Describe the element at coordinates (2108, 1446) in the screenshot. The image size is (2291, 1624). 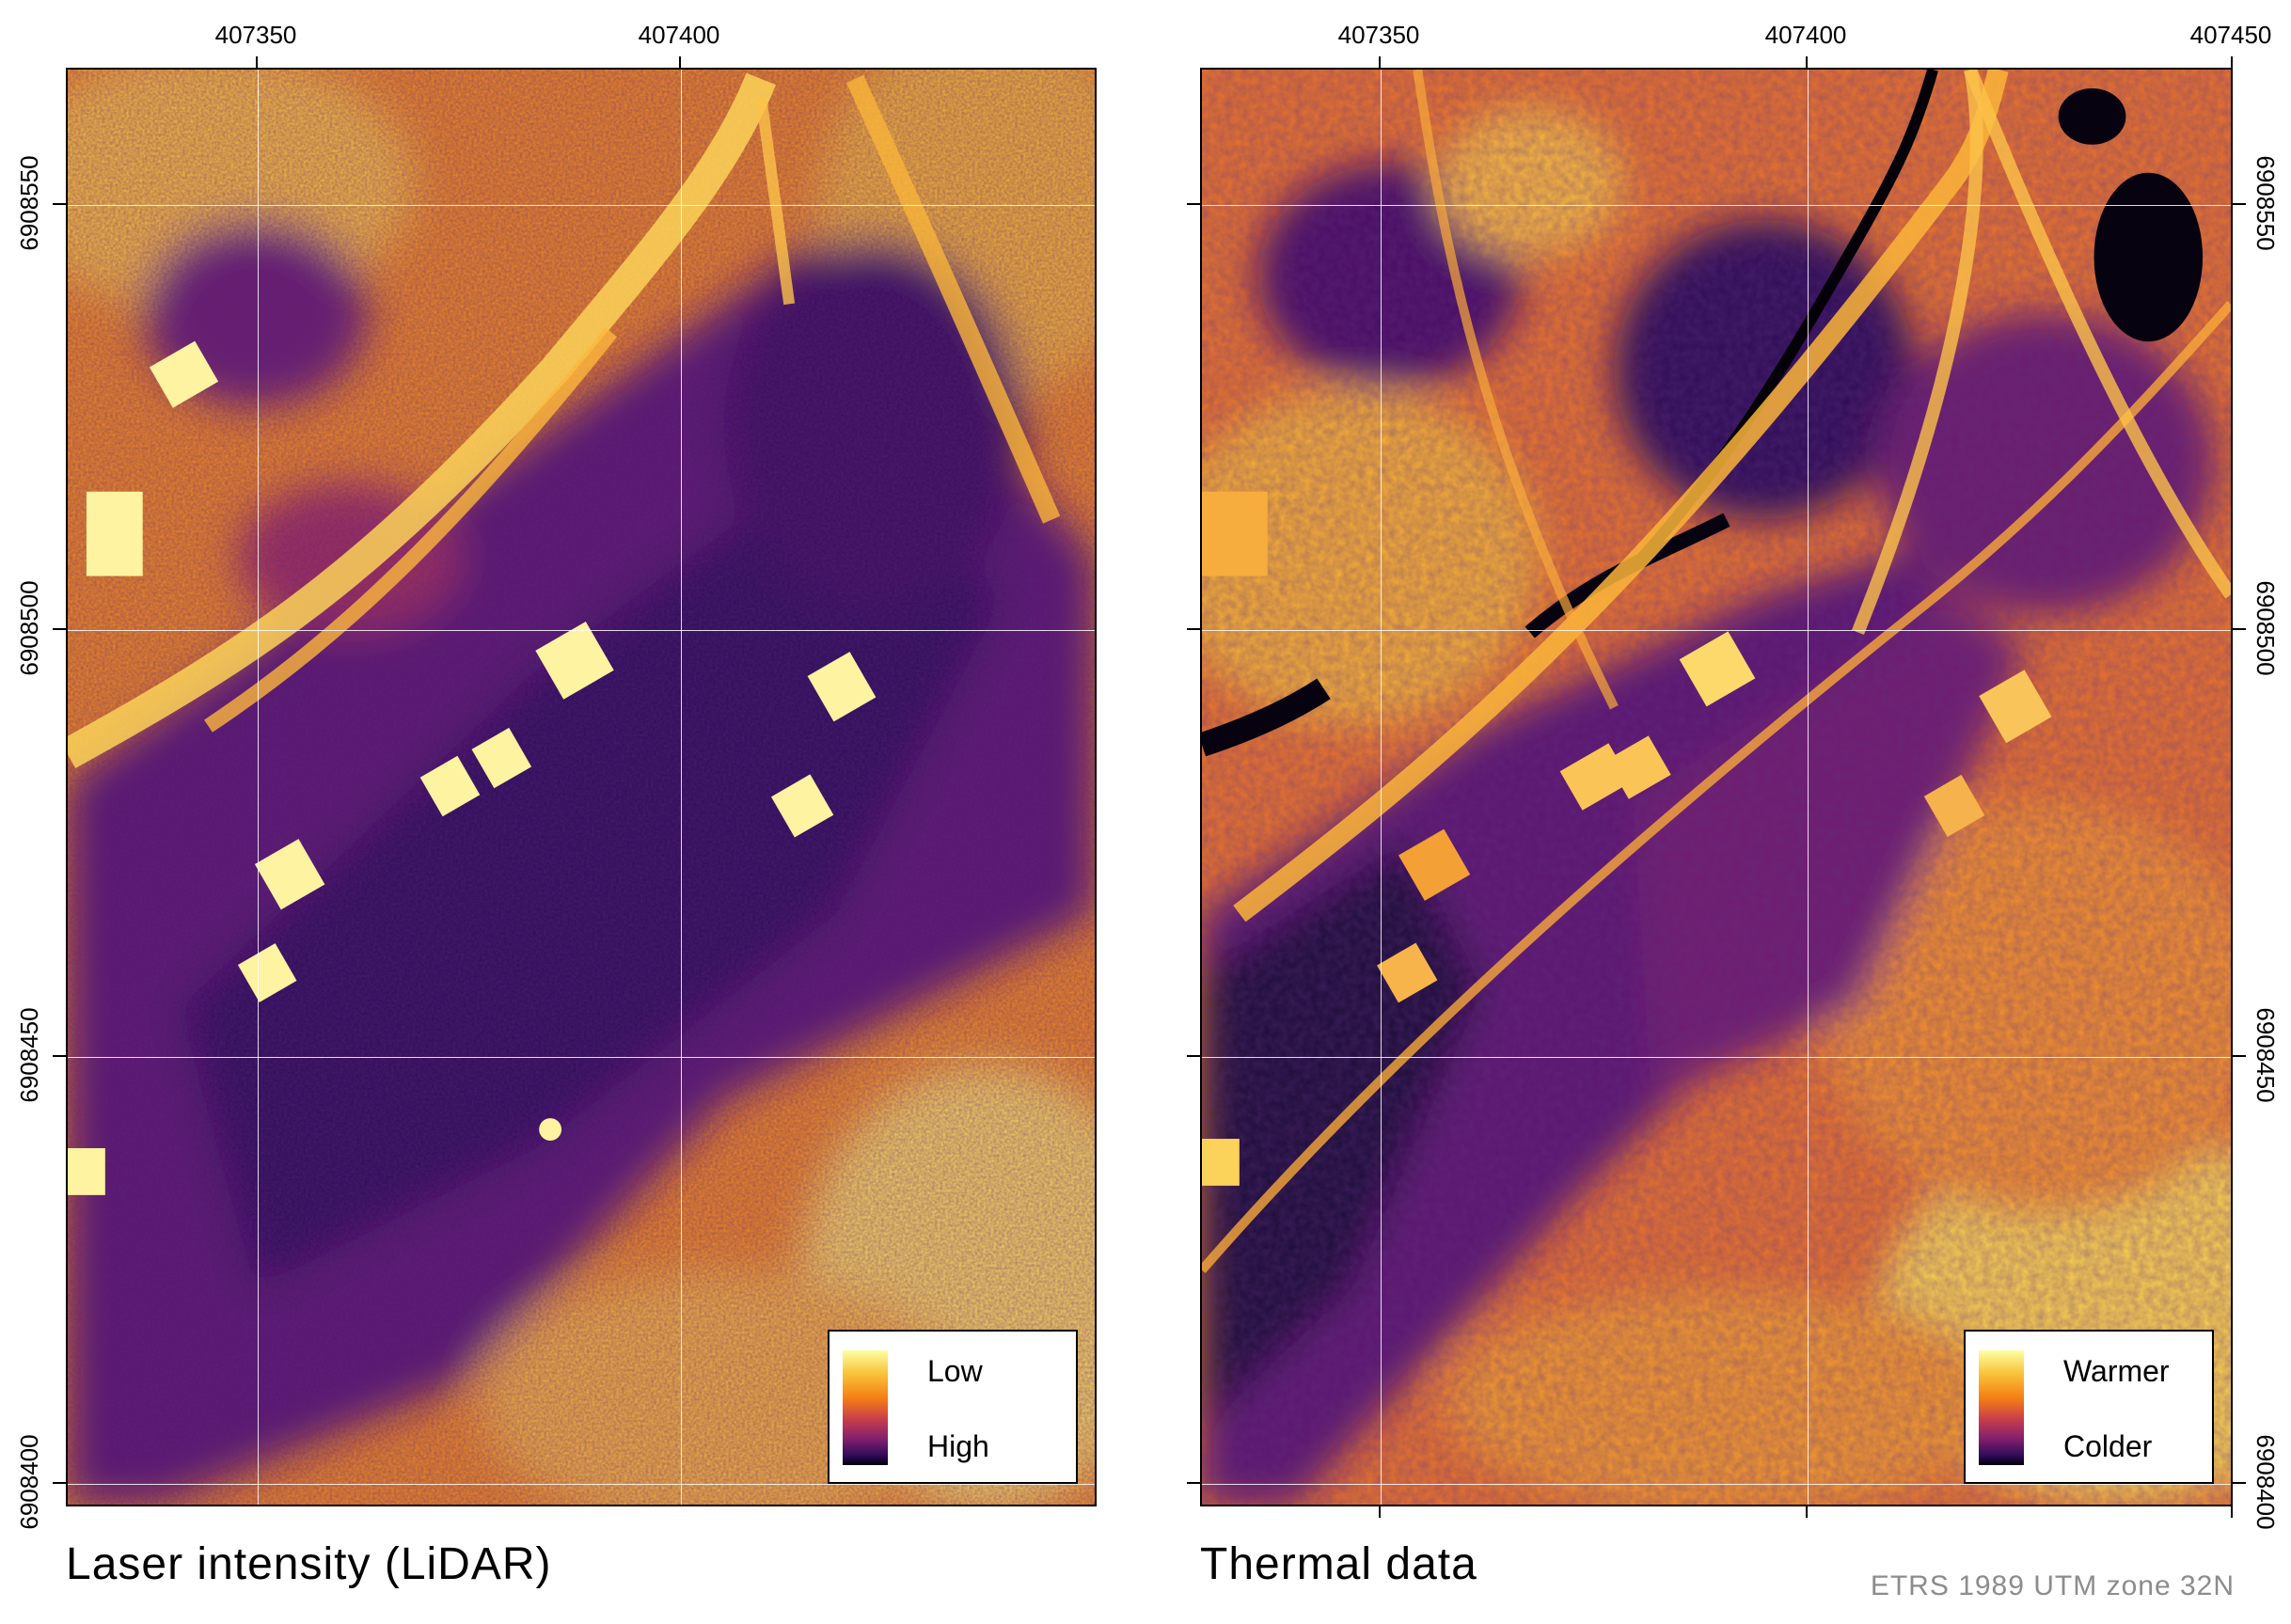
I see `legend-bottom-label: Colder` at that location.